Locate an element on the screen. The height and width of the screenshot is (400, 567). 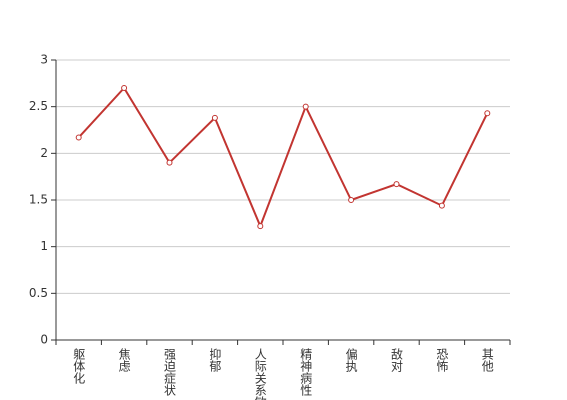
x-tick-label: 精神病性 is located at coordinates (306, 372).